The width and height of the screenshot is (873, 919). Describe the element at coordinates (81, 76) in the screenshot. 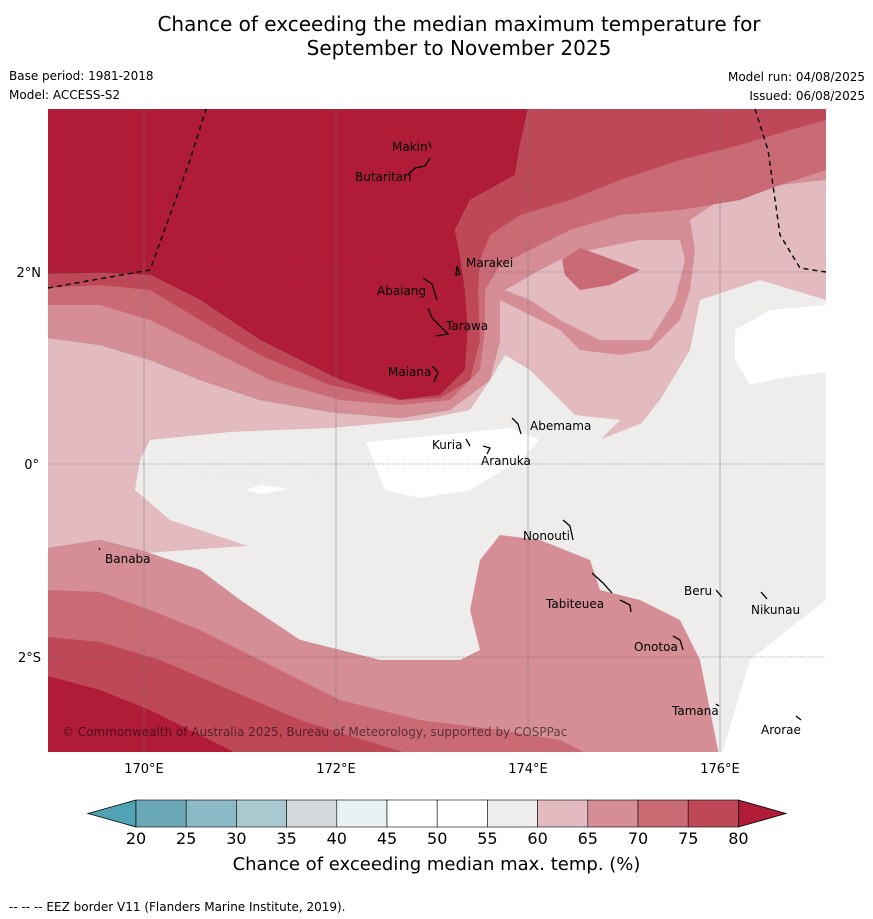

I see `base-period: Base period: 1981-2018` at that location.